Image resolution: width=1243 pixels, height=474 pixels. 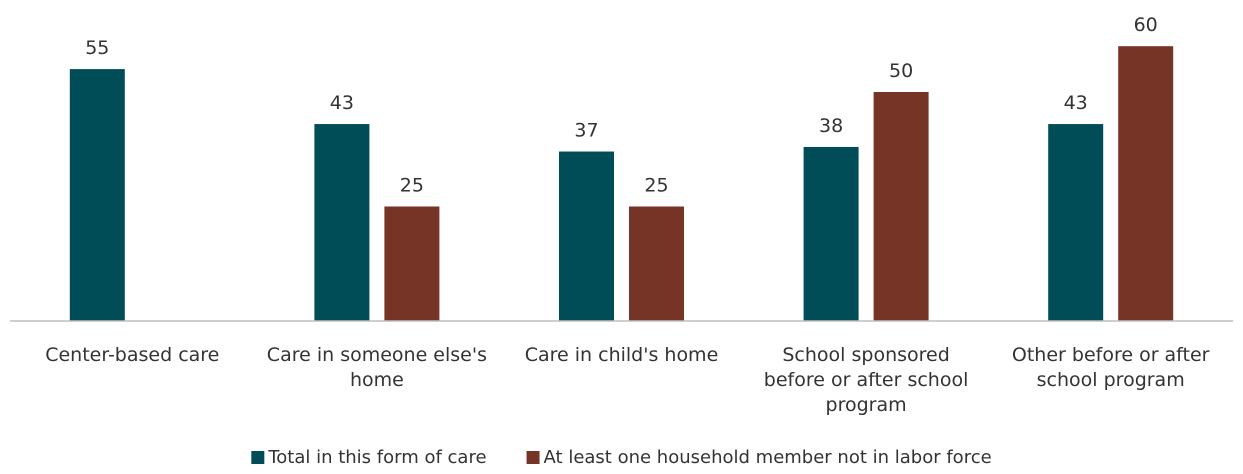 What do you see at coordinates (656, 263) in the screenshot?
I see `bar-series1-cat2` at bounding box center [656, 263].